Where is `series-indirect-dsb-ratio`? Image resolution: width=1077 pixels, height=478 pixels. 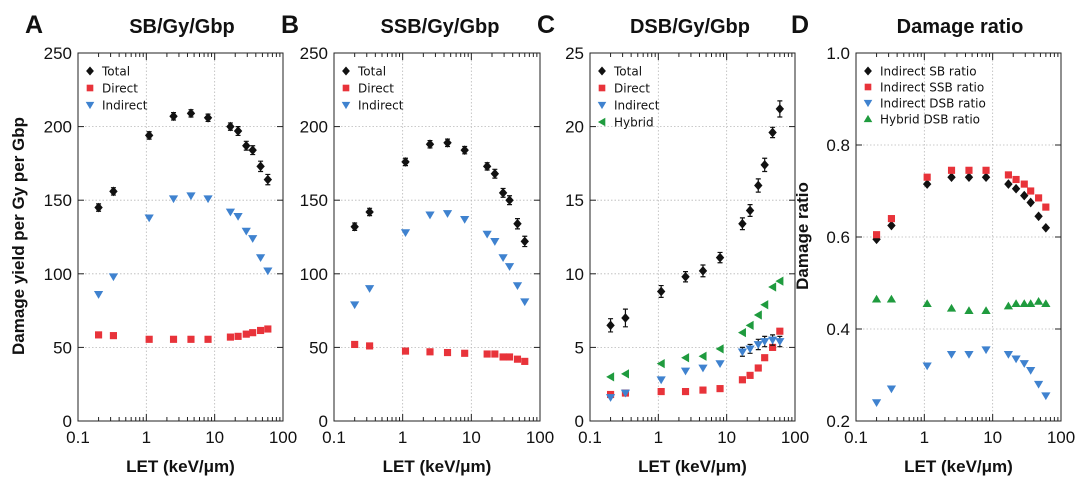 series-indirect-dsb-ratio is located at coordinates (961, 377).